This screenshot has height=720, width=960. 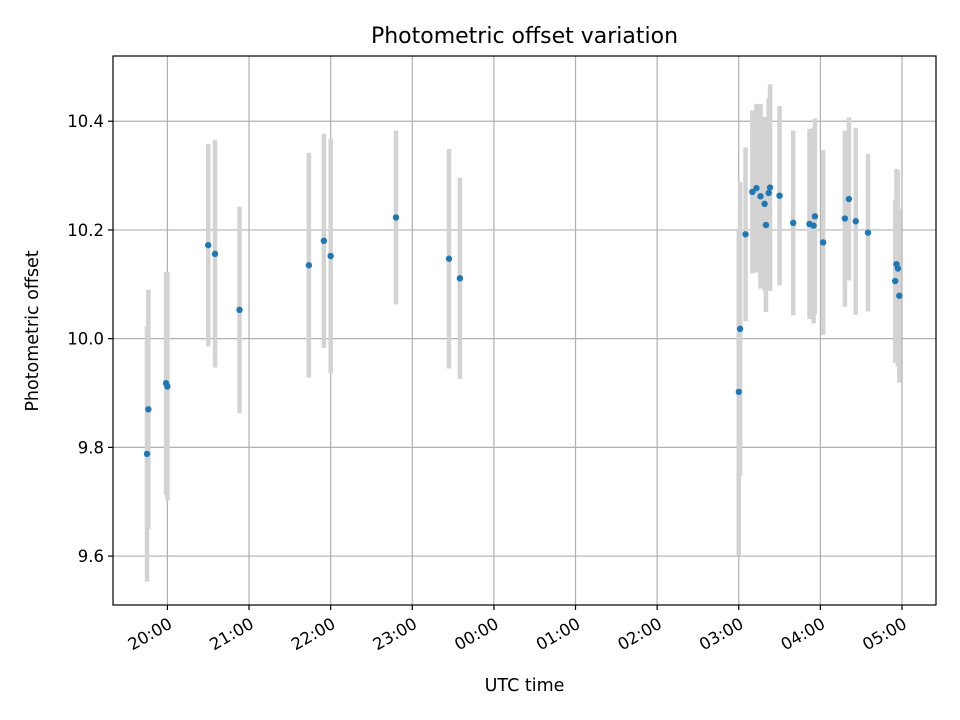 What do you see at coordinates (85, 230) in the screenshot?
I see `y-tick-label: 10.2` at bounding box center [85, 230].